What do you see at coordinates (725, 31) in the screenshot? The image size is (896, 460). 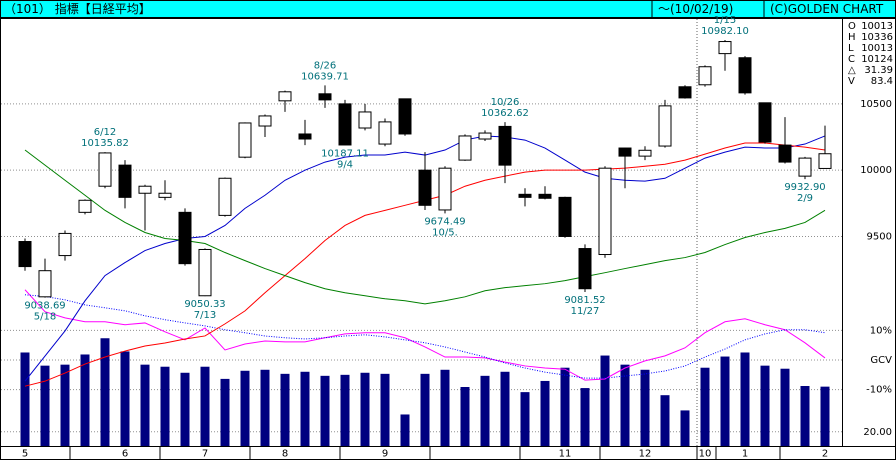 I see `annotation-value: 10982.10` at bounding box center [725, 31].